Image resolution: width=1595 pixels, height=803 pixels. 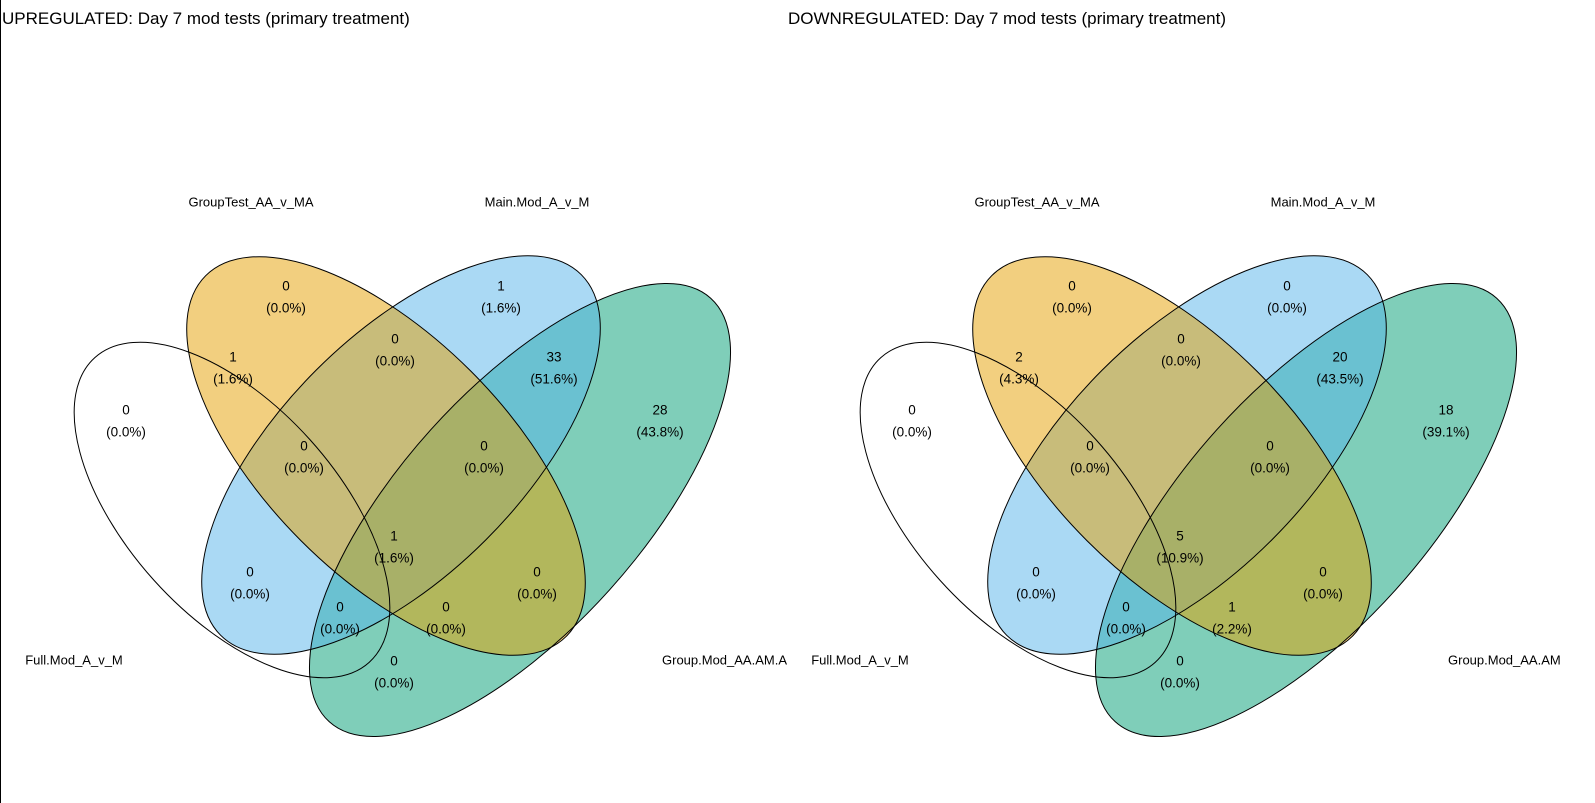 What do you see at coordinates (659, 410) in the screenshot?
I see `region-count-s4: 28` at bounding box center [659, 410].